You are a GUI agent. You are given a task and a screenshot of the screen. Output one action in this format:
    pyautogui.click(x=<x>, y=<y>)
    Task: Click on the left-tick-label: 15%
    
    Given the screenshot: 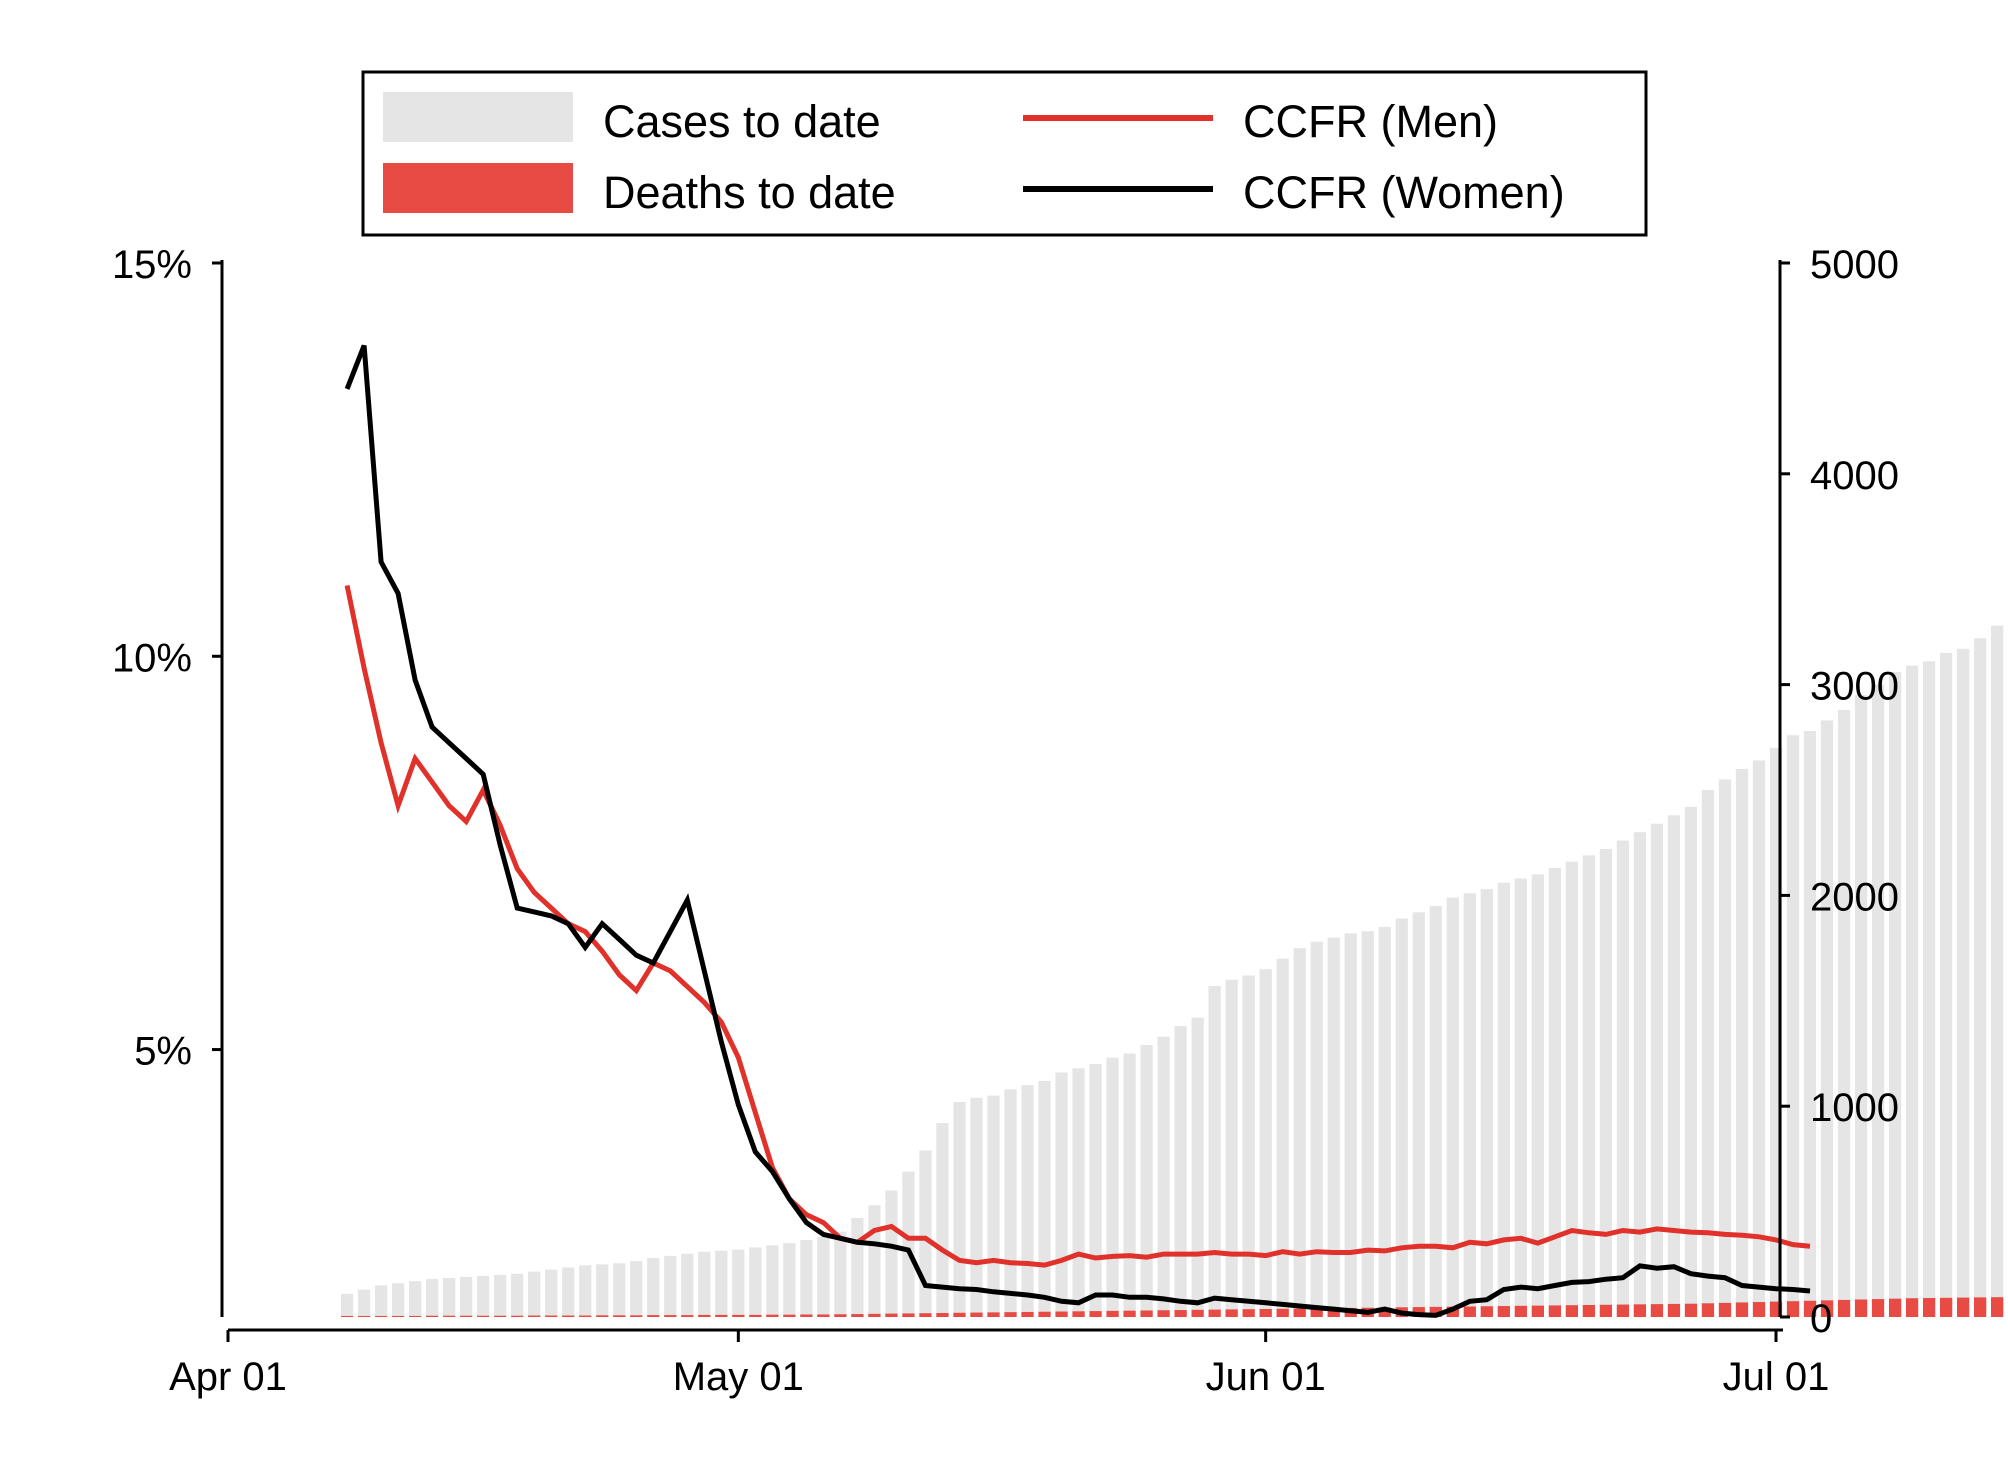 What is the action you would take?
    pyautogui.click(x=152, y=265)
    